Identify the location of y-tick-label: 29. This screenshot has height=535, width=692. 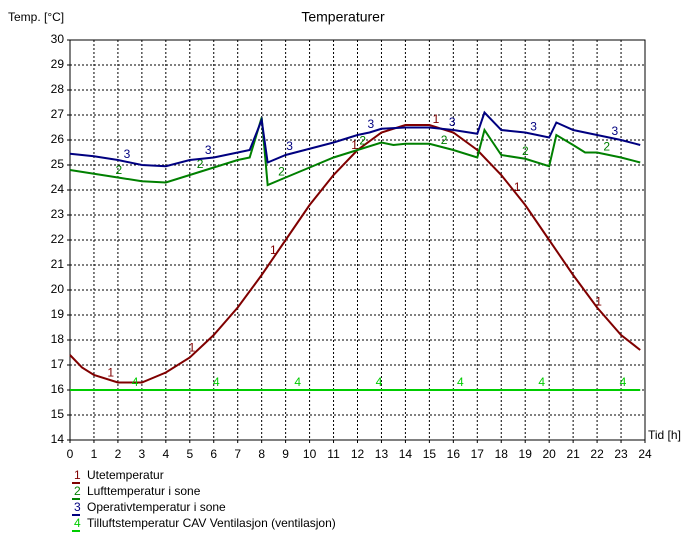
(58, 64).